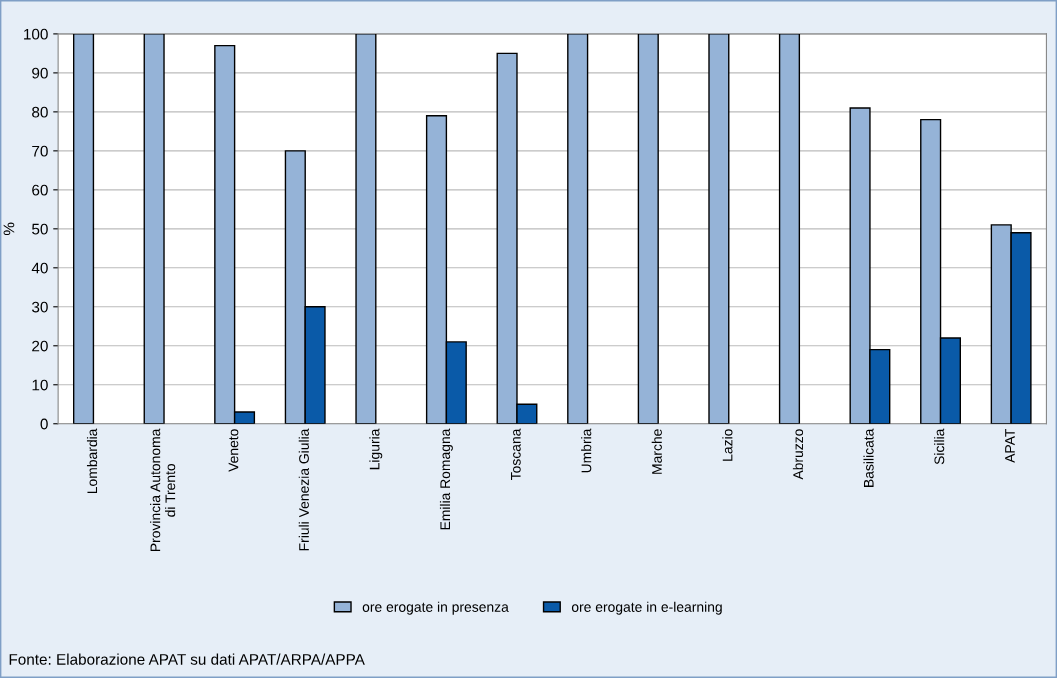 The width and height of the screenshot is (1057, 678). I want to click on y-tick-label: 10, so click(40, 385).